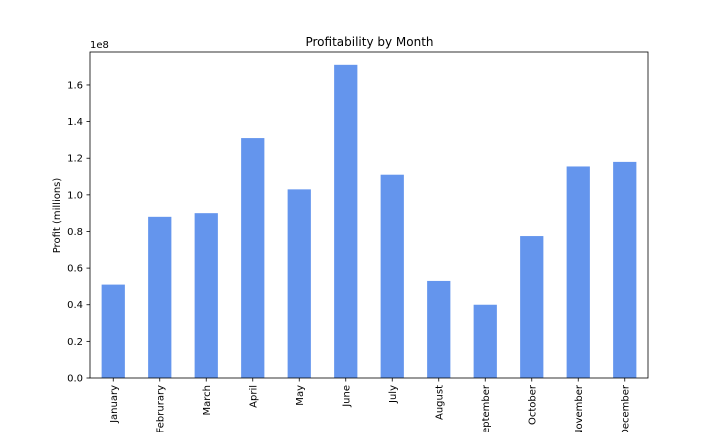  I want to click on bar-september, so click(485, 341).